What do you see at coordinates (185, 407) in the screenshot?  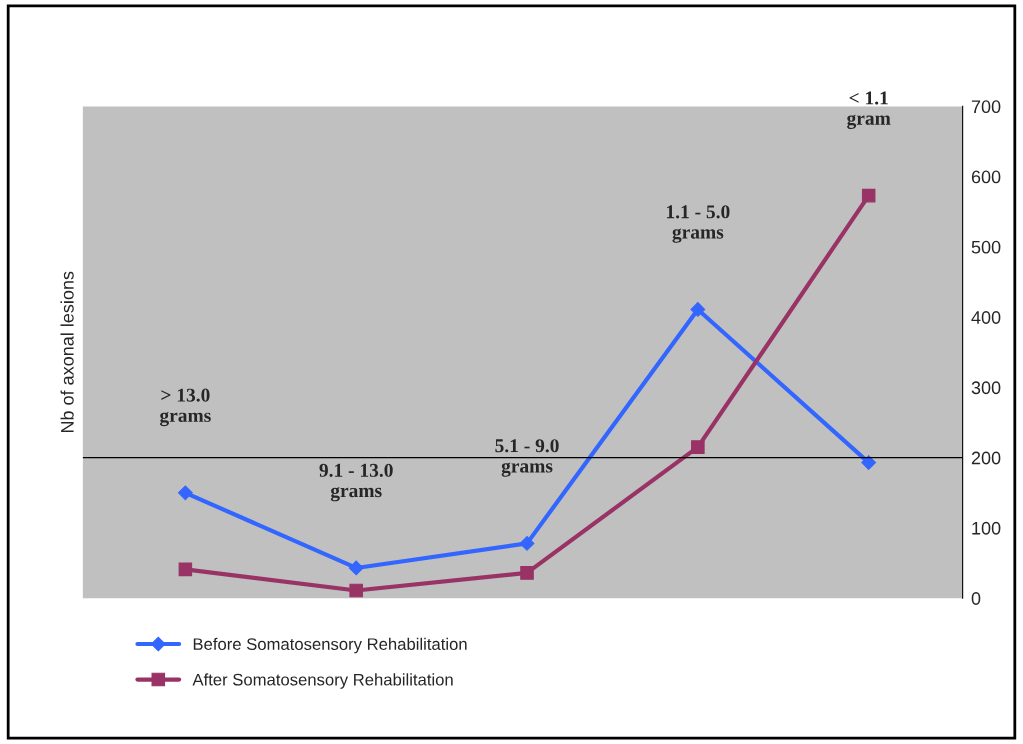 I see `x-tick-label: > 13.0 grams` at bounding box center [185, 407].